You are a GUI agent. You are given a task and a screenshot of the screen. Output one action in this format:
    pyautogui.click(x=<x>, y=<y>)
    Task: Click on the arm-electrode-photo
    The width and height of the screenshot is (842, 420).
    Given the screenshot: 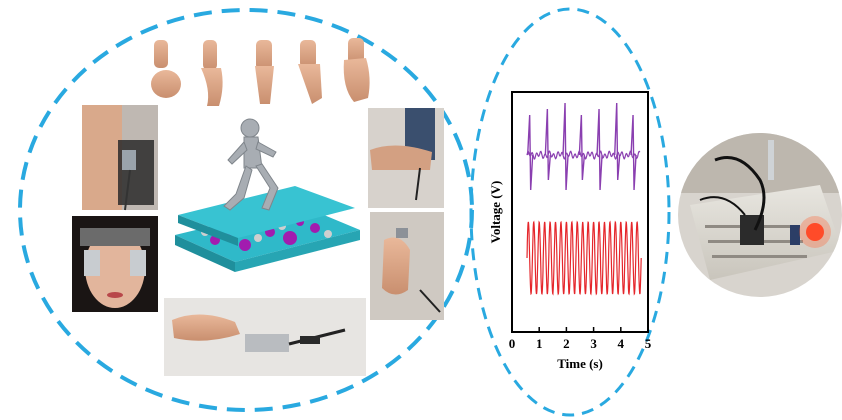 What is the action you would take?
    pyautogui.click(x=120, y=158)
    